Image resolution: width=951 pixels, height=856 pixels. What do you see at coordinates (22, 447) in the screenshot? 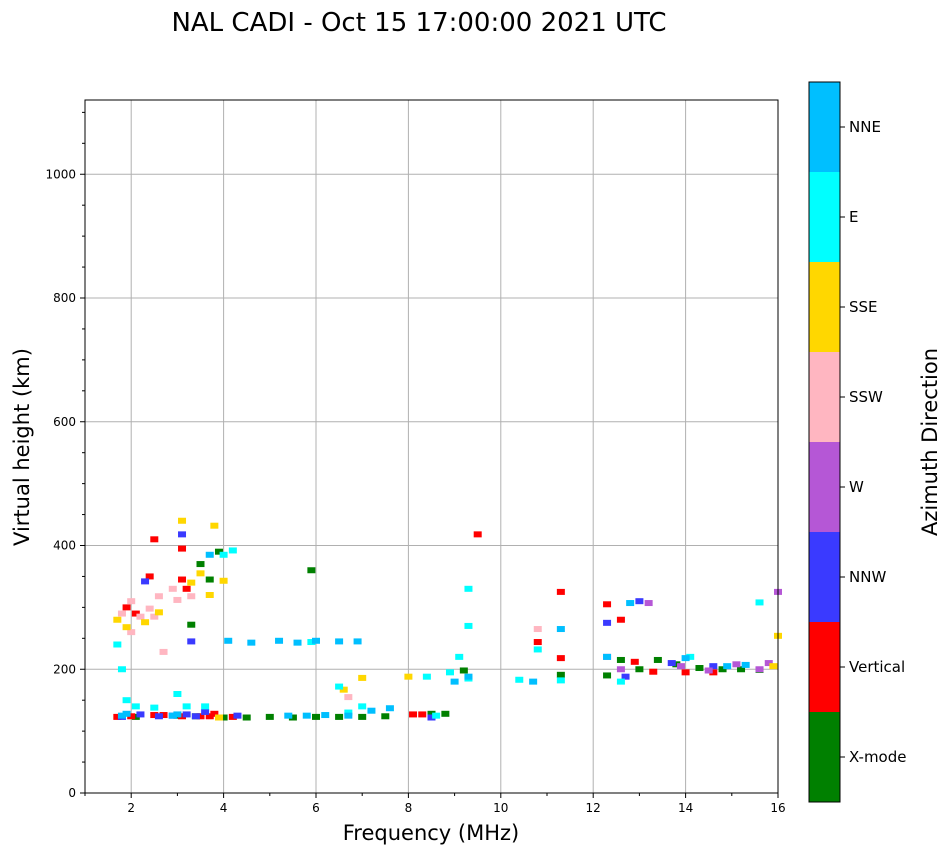
I see `y-axis-label: Virtual height (km)` at bounding box center [22, 447].